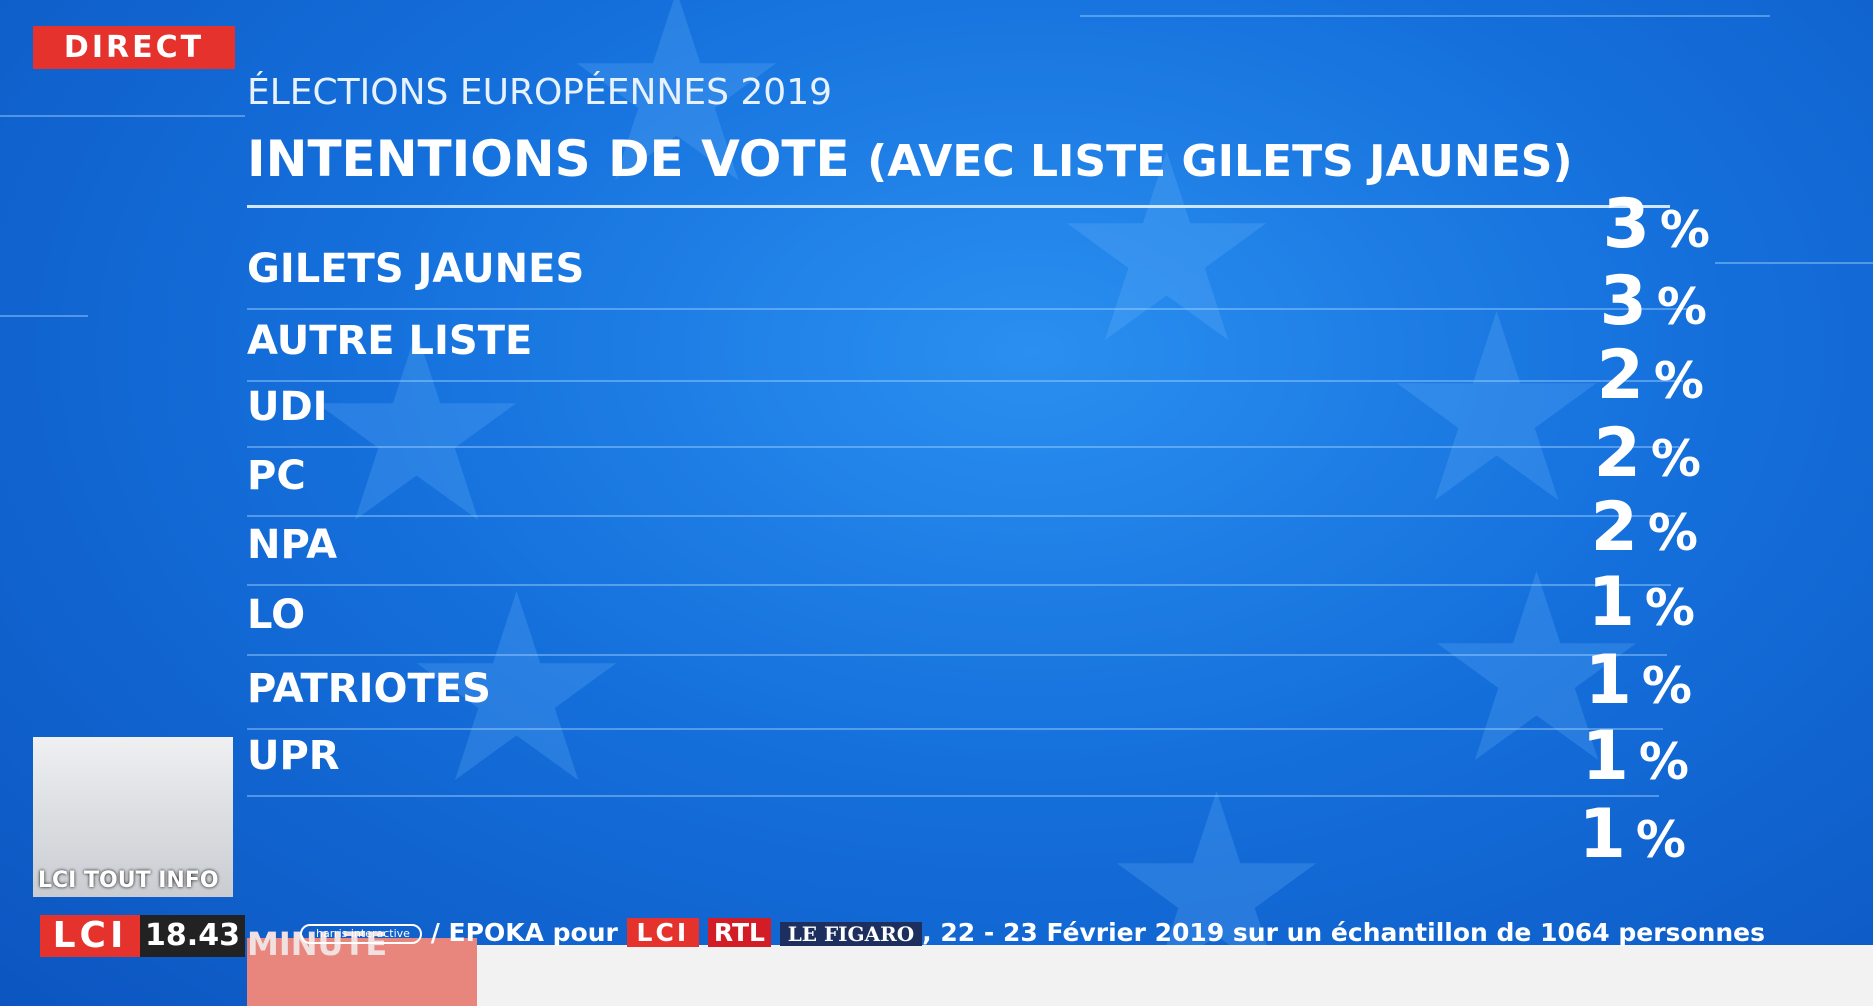 The height and width of the screenshot is (1006, 1873). What do you see at coordinates (361, 934) in the screenshot?
I see `pollster-logo: harris interactive` at bounding box center [361, 934].